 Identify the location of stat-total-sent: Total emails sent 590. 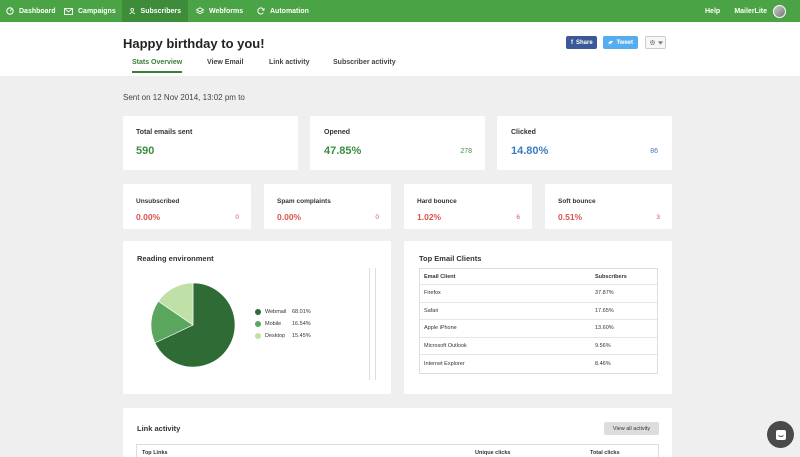
(210, 143).